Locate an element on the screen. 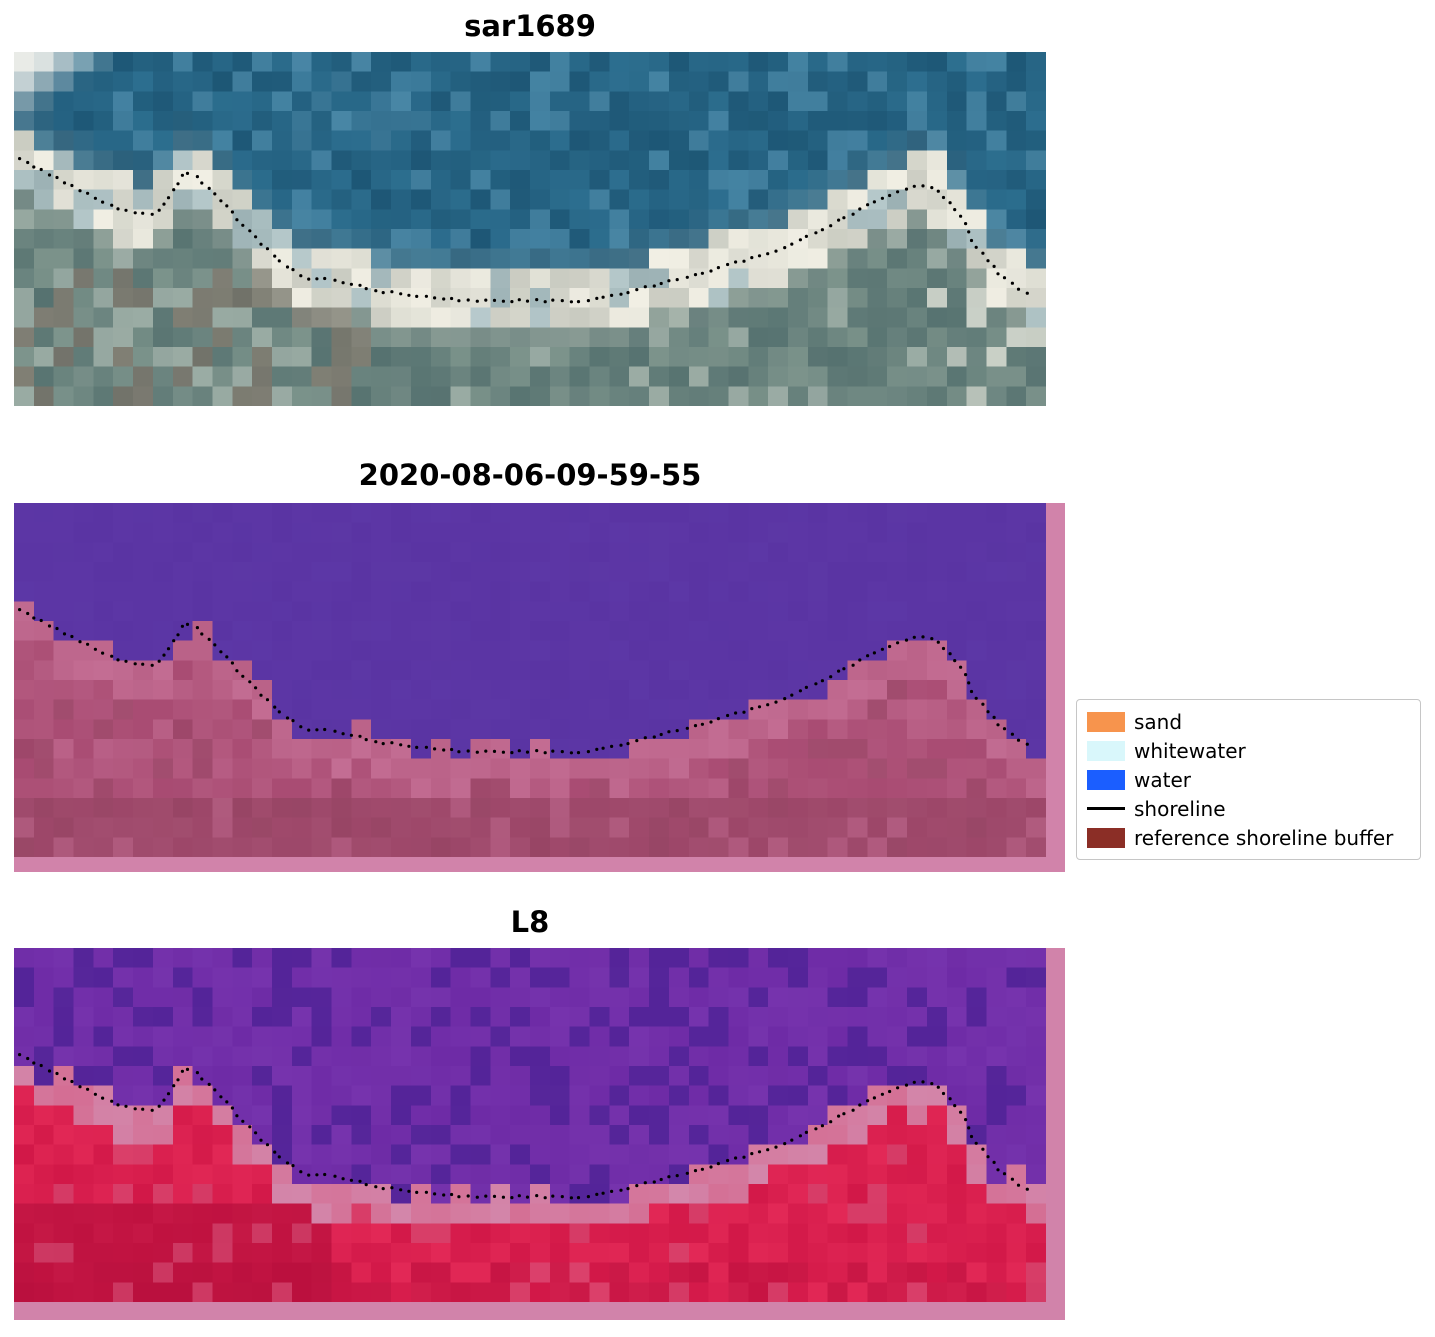  legend-label-whitewater: whitewater is located at coordinates (1190, 750).